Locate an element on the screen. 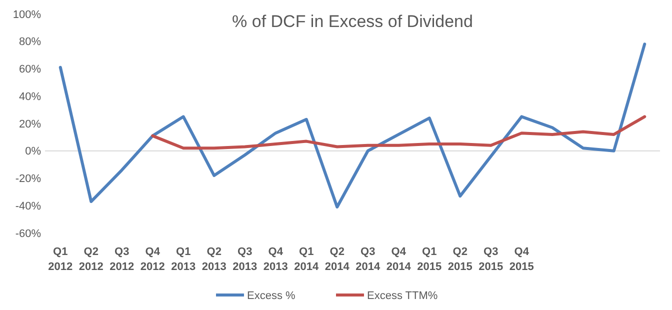 This screenshot has width=672, height=310. y-tick-label: 100% is located at coordinates (27, 14).